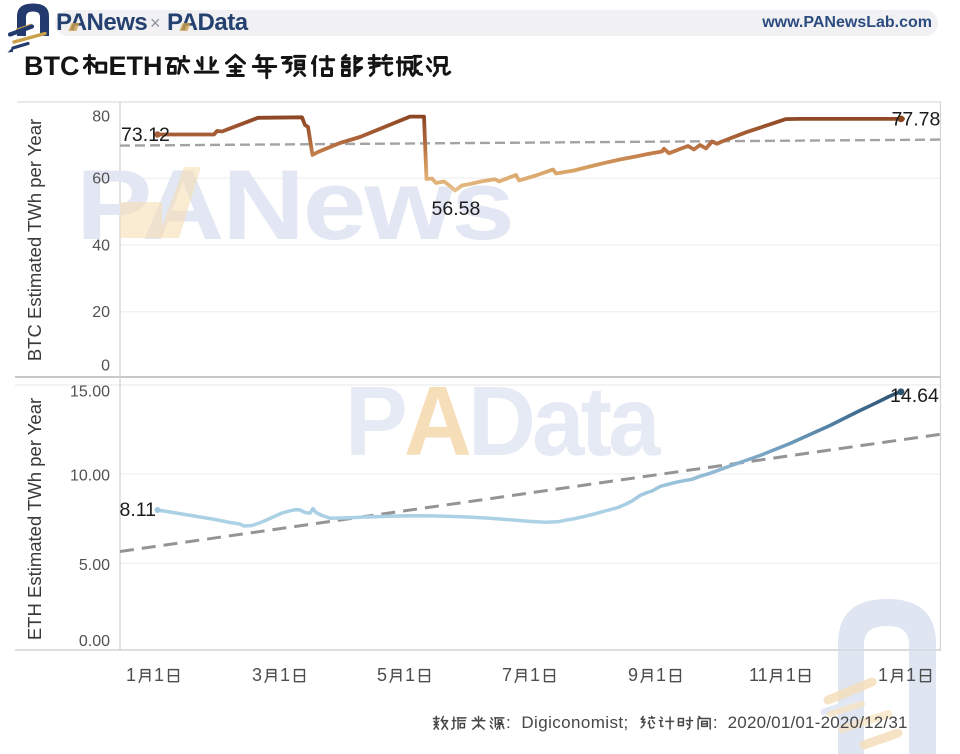 The width and height of the screenshot is (960, 754). What do you see at coordinates (90, 391) in the screenshot?
I see `svg-text: 15.00` at bounding box center [90, 391].